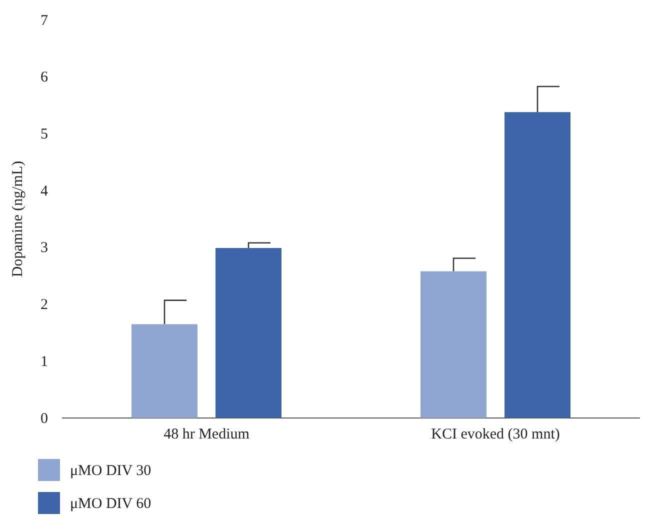  I want to click on legend-label: μMO DIV 60, so click(111, 504).